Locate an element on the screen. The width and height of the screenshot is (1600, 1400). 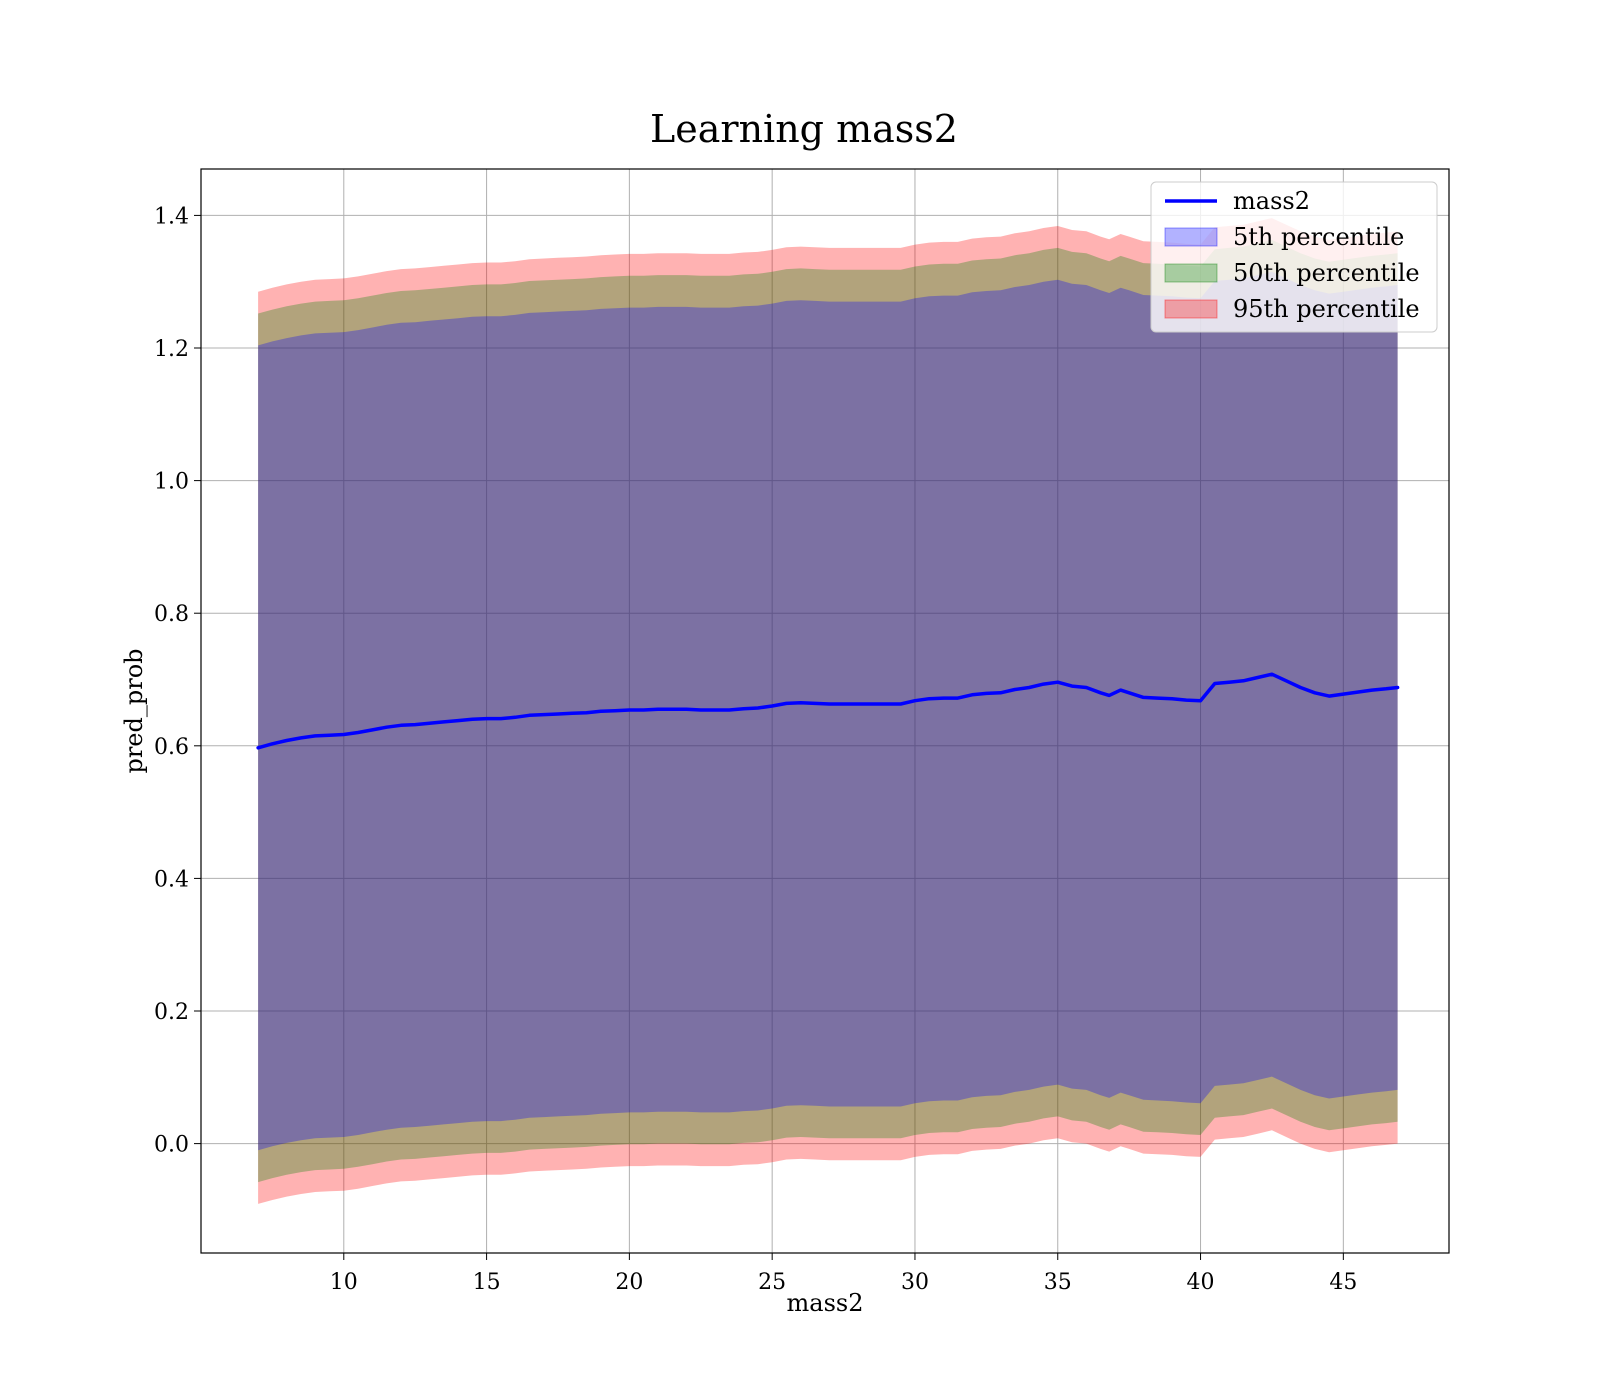
y-tick-label: 0.0 is located at coordinates (171, 1145).